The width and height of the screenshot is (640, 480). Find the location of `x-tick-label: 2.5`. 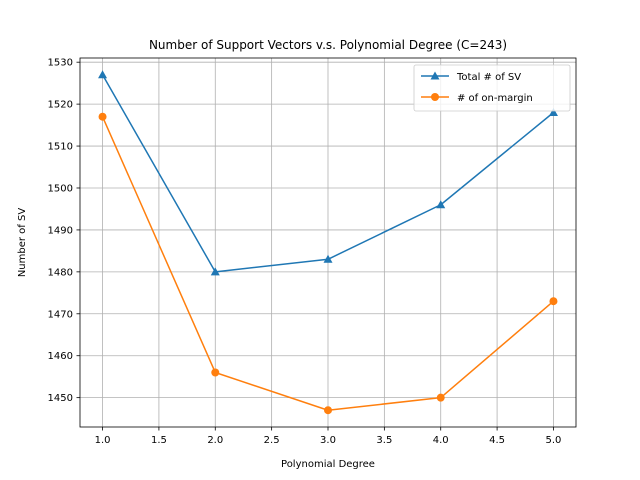

x-tick-label: 2.5 is located at coordinates (272, 440).